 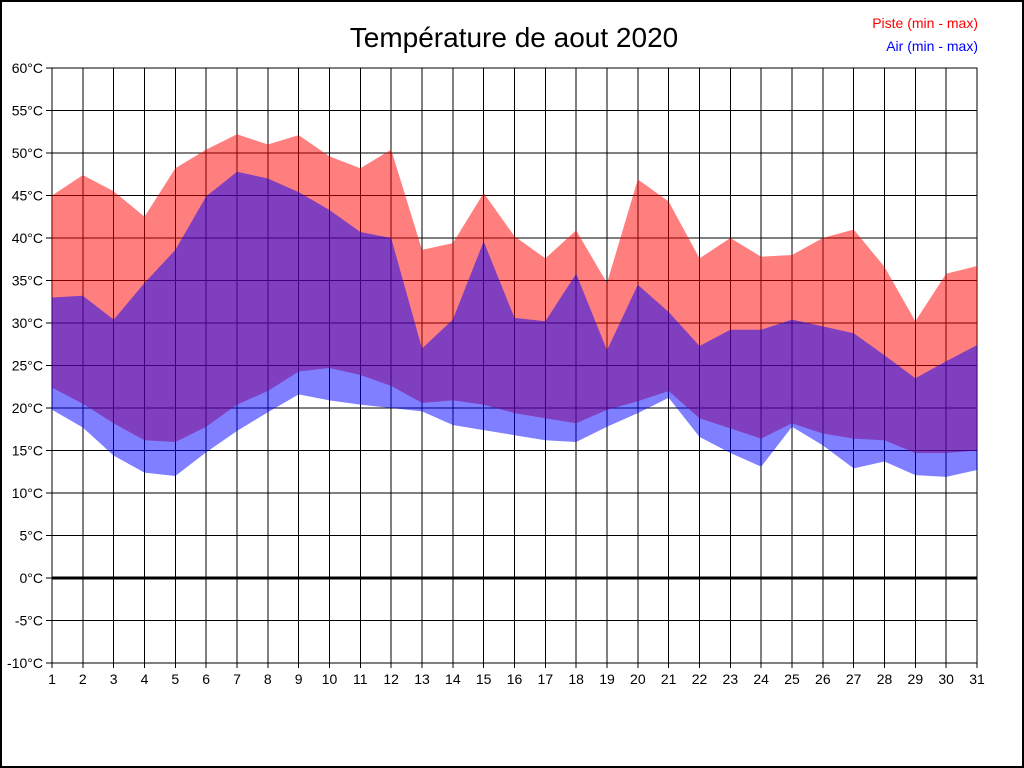 What do you see at coordinates (792, 679) in the screenshot?
I see `x-axis-label: 25` at bounding box center [792, 679].